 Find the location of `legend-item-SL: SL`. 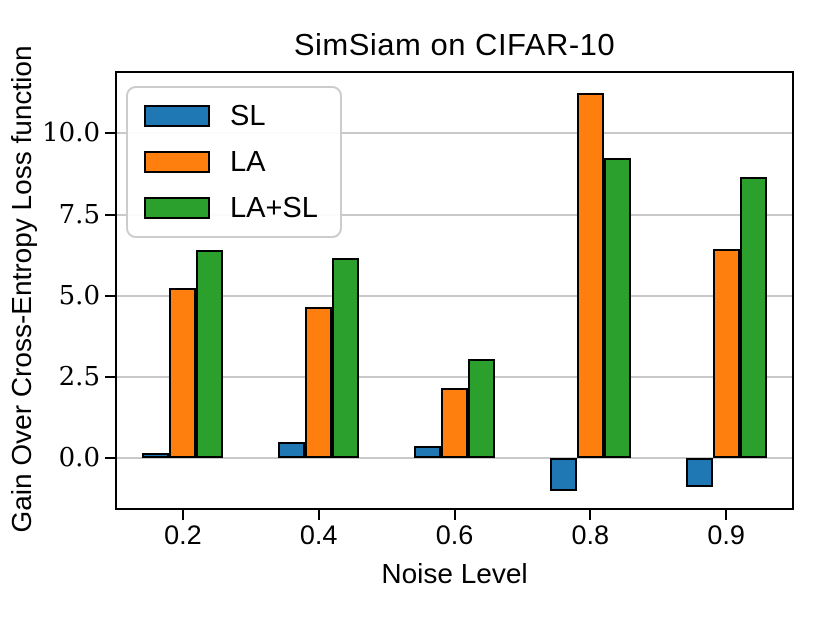

legend-item-SL: SL is located at coordinates (231, 116).